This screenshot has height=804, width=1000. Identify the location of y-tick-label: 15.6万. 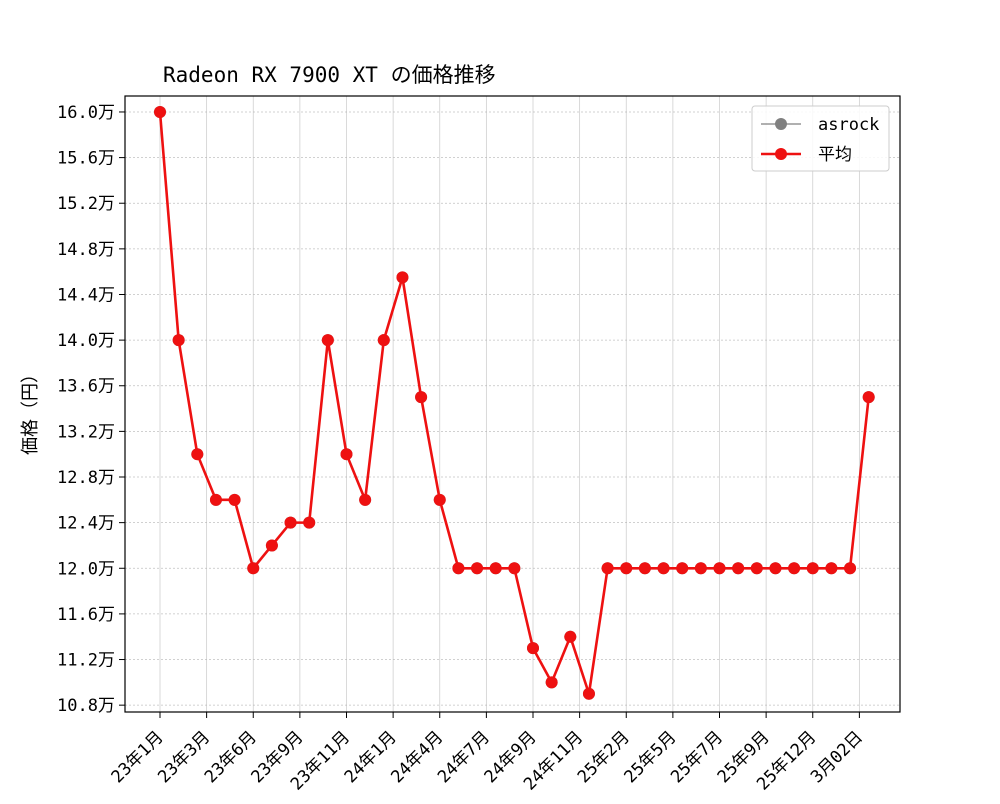
(86, 159).